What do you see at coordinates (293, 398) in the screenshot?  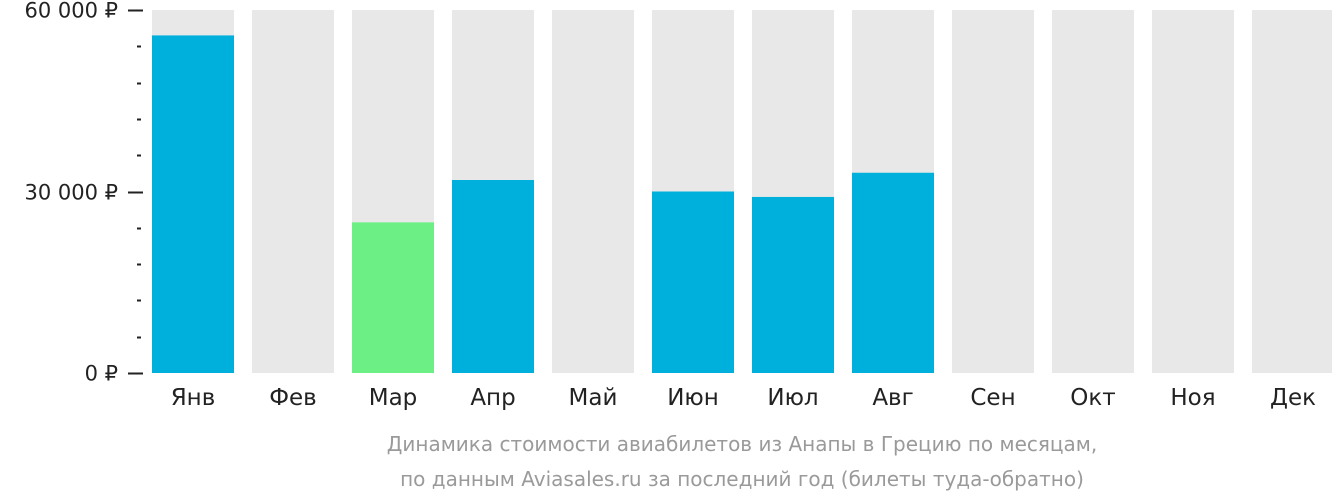 I see `x-tick-label: Фев` at bounding box center [293, 398].